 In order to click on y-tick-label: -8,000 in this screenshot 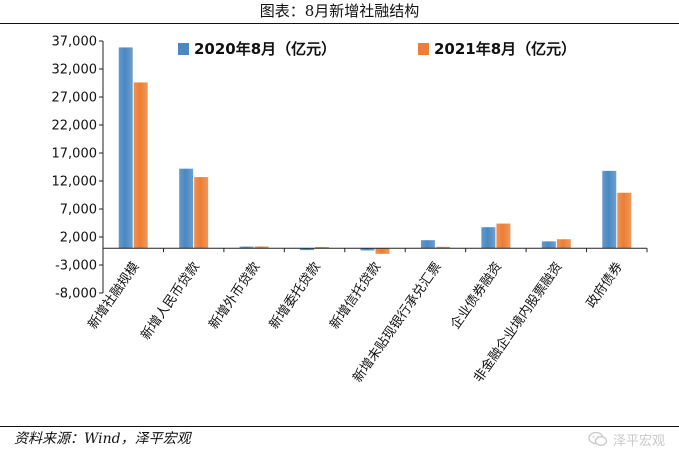, I will do `click(76, 294)`.